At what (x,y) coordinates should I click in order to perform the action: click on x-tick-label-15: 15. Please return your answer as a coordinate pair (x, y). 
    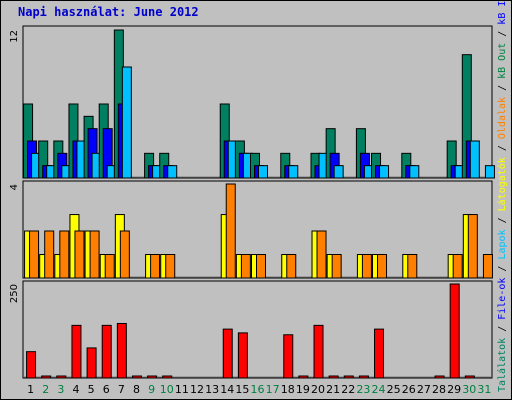
    Looking at the image, I should click on (242, 389).